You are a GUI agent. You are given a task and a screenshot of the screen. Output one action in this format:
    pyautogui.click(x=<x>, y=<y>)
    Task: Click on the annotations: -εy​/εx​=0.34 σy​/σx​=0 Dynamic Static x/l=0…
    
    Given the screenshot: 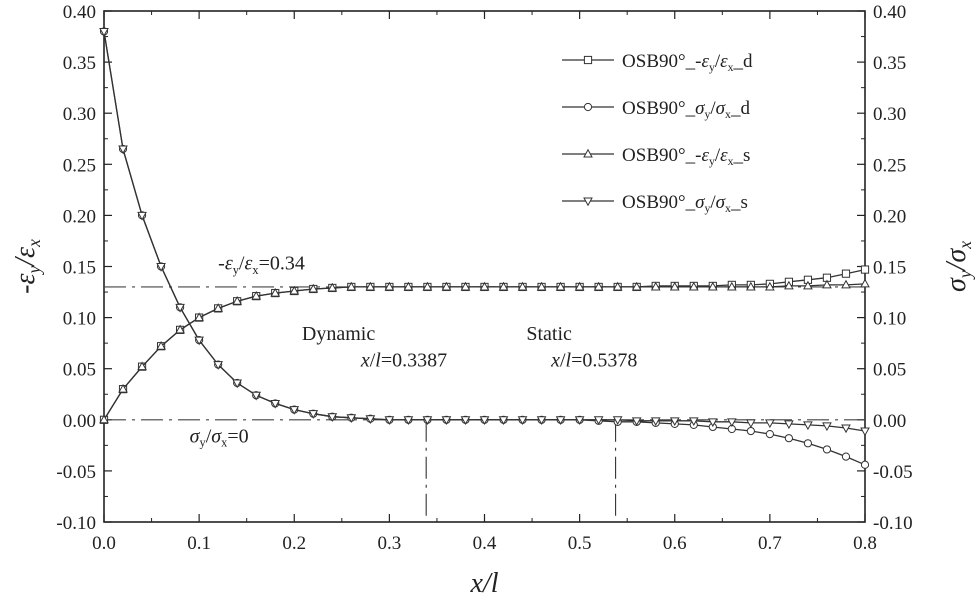 What is the action you would take?
    pyautogui.click(x=414, y=351)
    